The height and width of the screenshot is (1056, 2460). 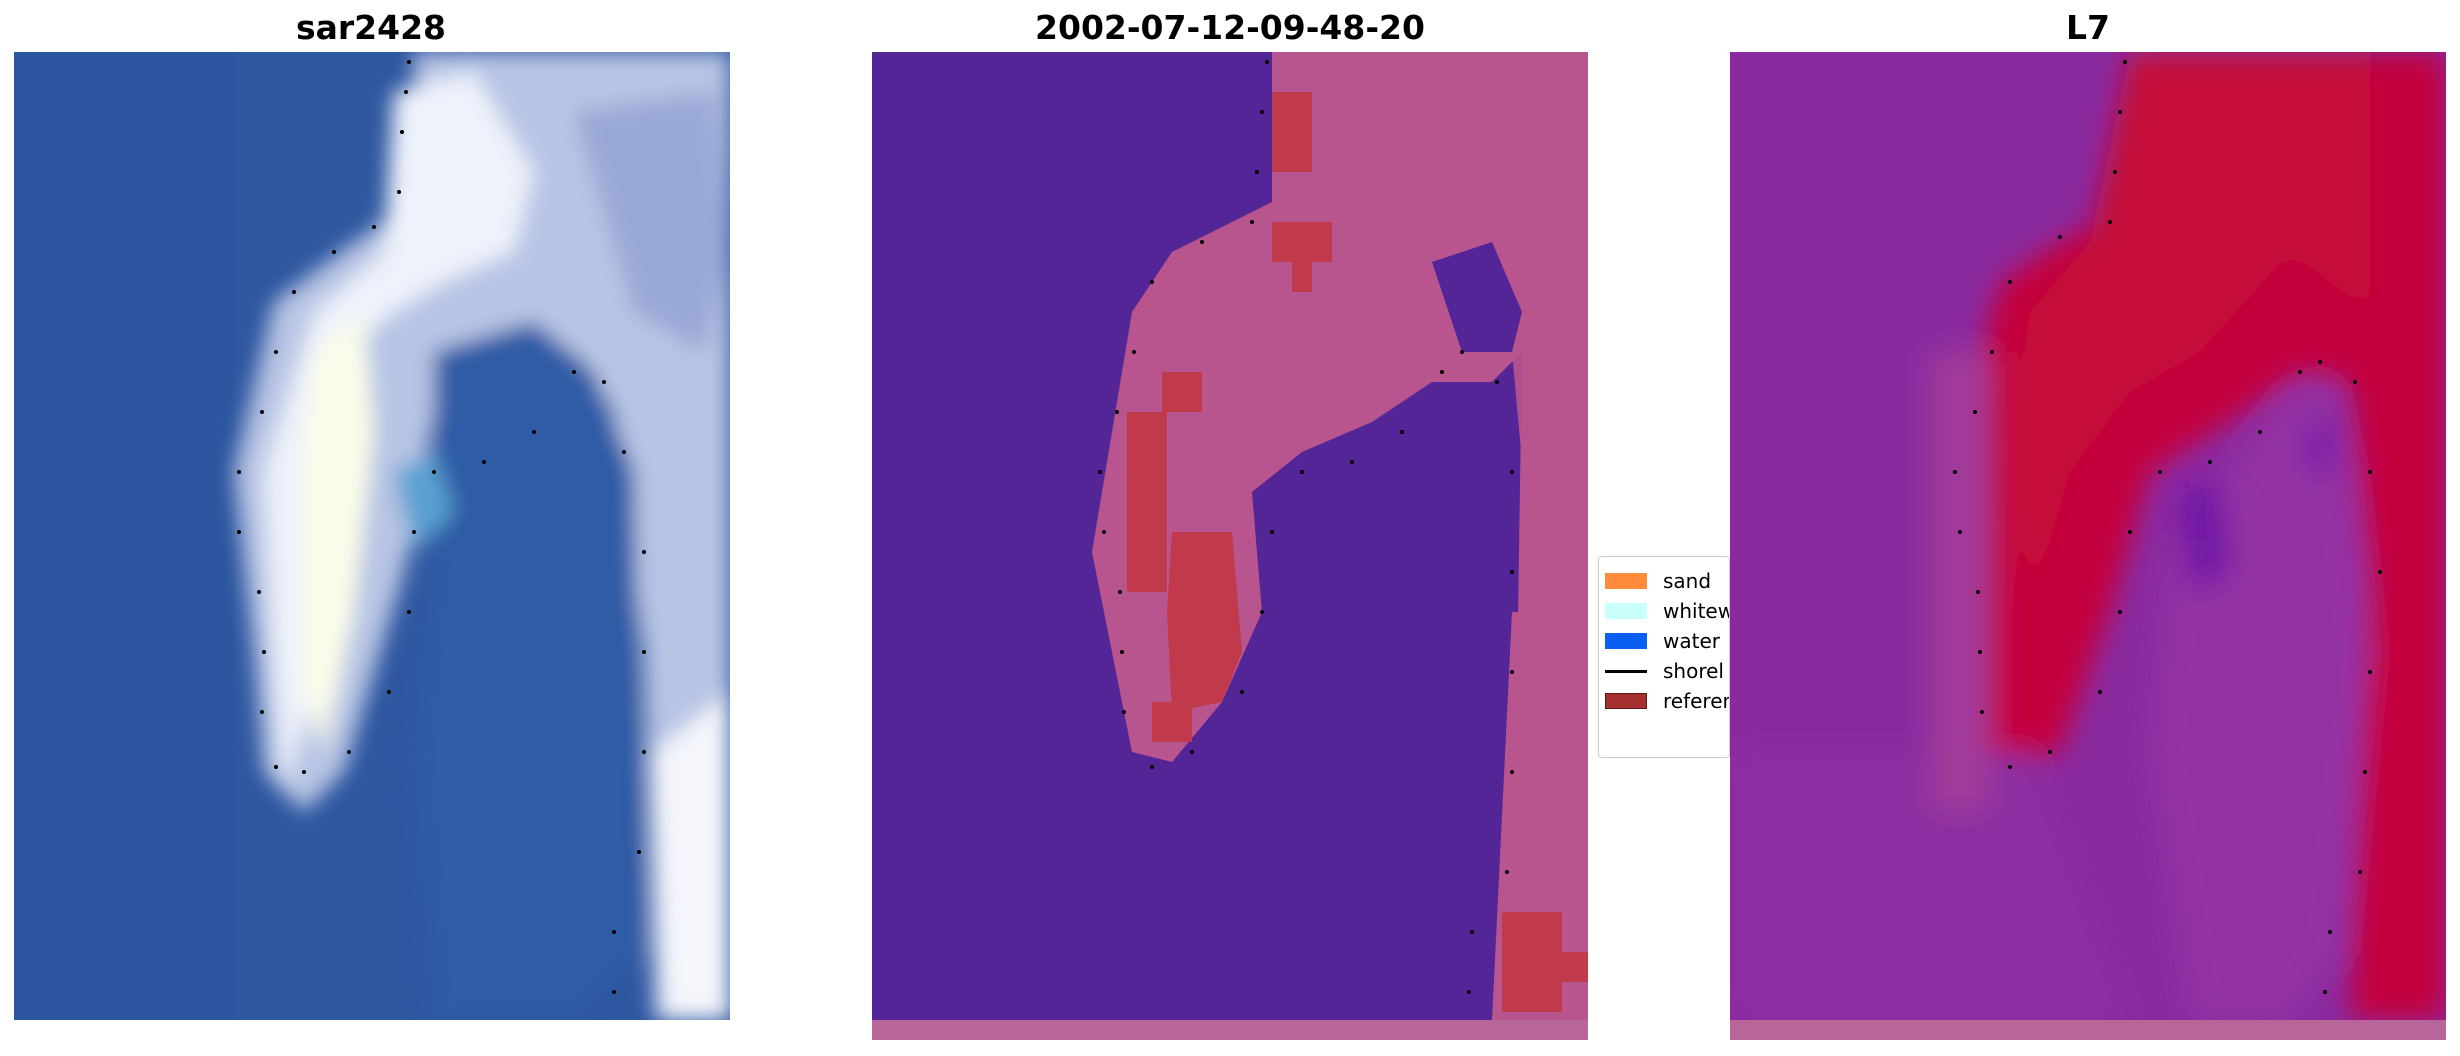 What do you see at coordinates (1626, 701) in the screenshot?
I see `legend-swatch-reference` at bounding box center [1626, 701].